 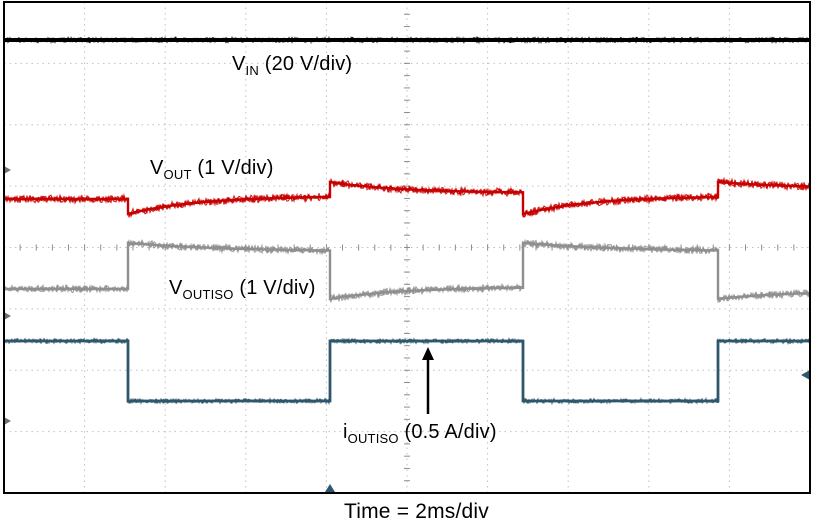 I want to click on vin-label-rest: (20 V/div), so click(x=305, y=64).